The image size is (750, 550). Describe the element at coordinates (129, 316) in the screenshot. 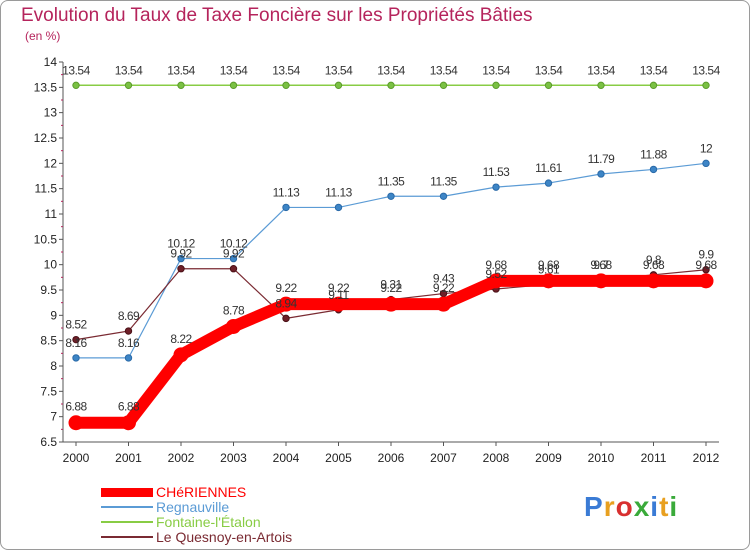

I see `data-label-le-quesnoy-en-artois: 8.69` at that location.